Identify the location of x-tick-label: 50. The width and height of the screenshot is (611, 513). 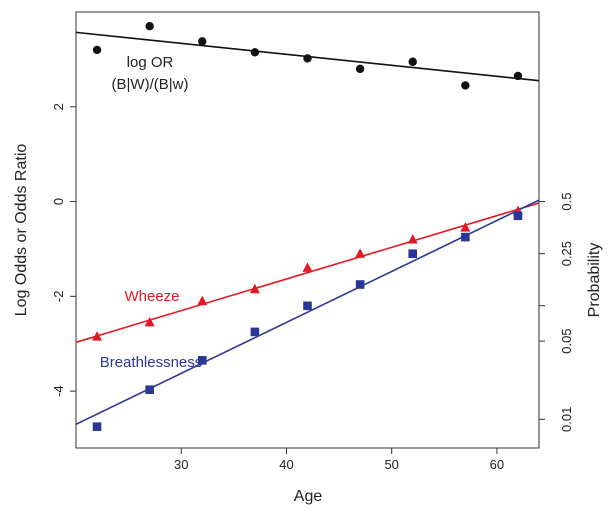
(391, 464).